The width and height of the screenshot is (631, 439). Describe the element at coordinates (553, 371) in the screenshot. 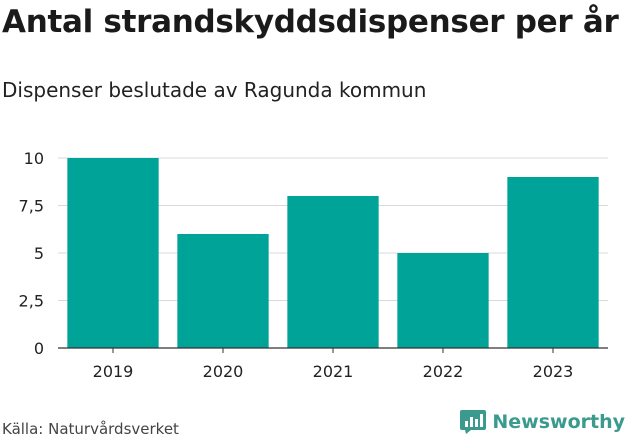

I see `x-tick-label: 2023` at that location.